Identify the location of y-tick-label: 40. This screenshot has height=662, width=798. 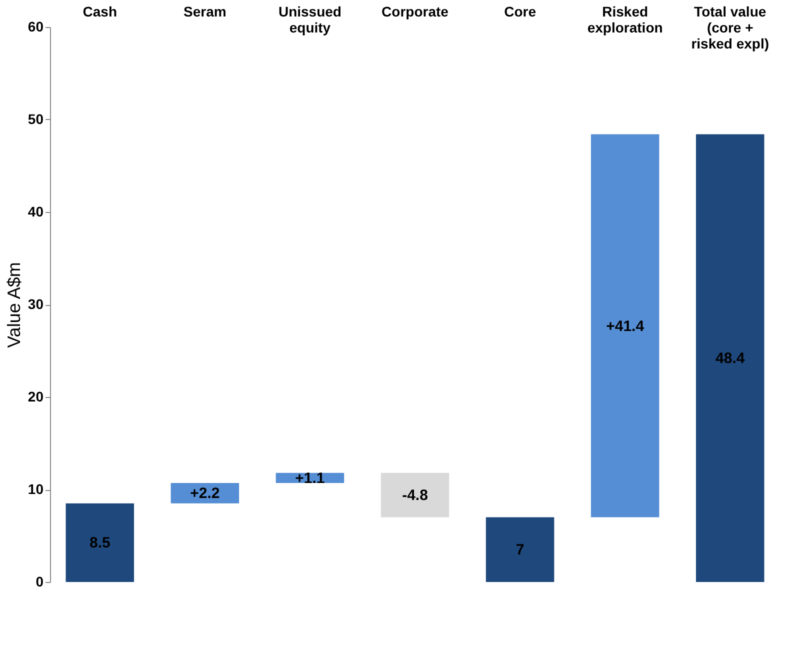
(36, 212).